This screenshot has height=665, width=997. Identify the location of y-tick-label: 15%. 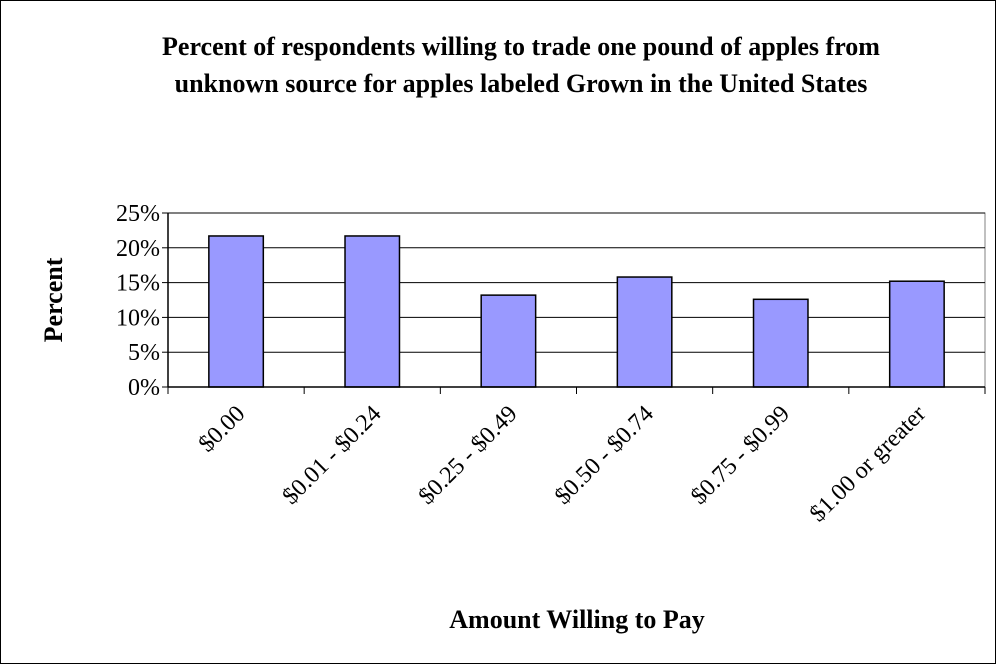
(138, 284).